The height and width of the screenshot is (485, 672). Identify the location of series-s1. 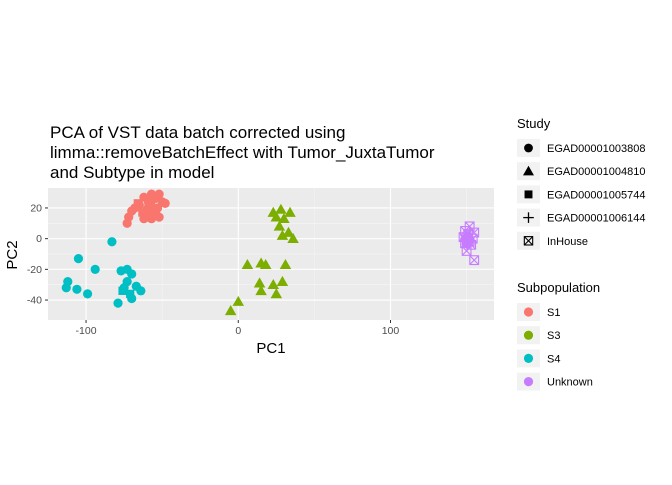
(146, 208).